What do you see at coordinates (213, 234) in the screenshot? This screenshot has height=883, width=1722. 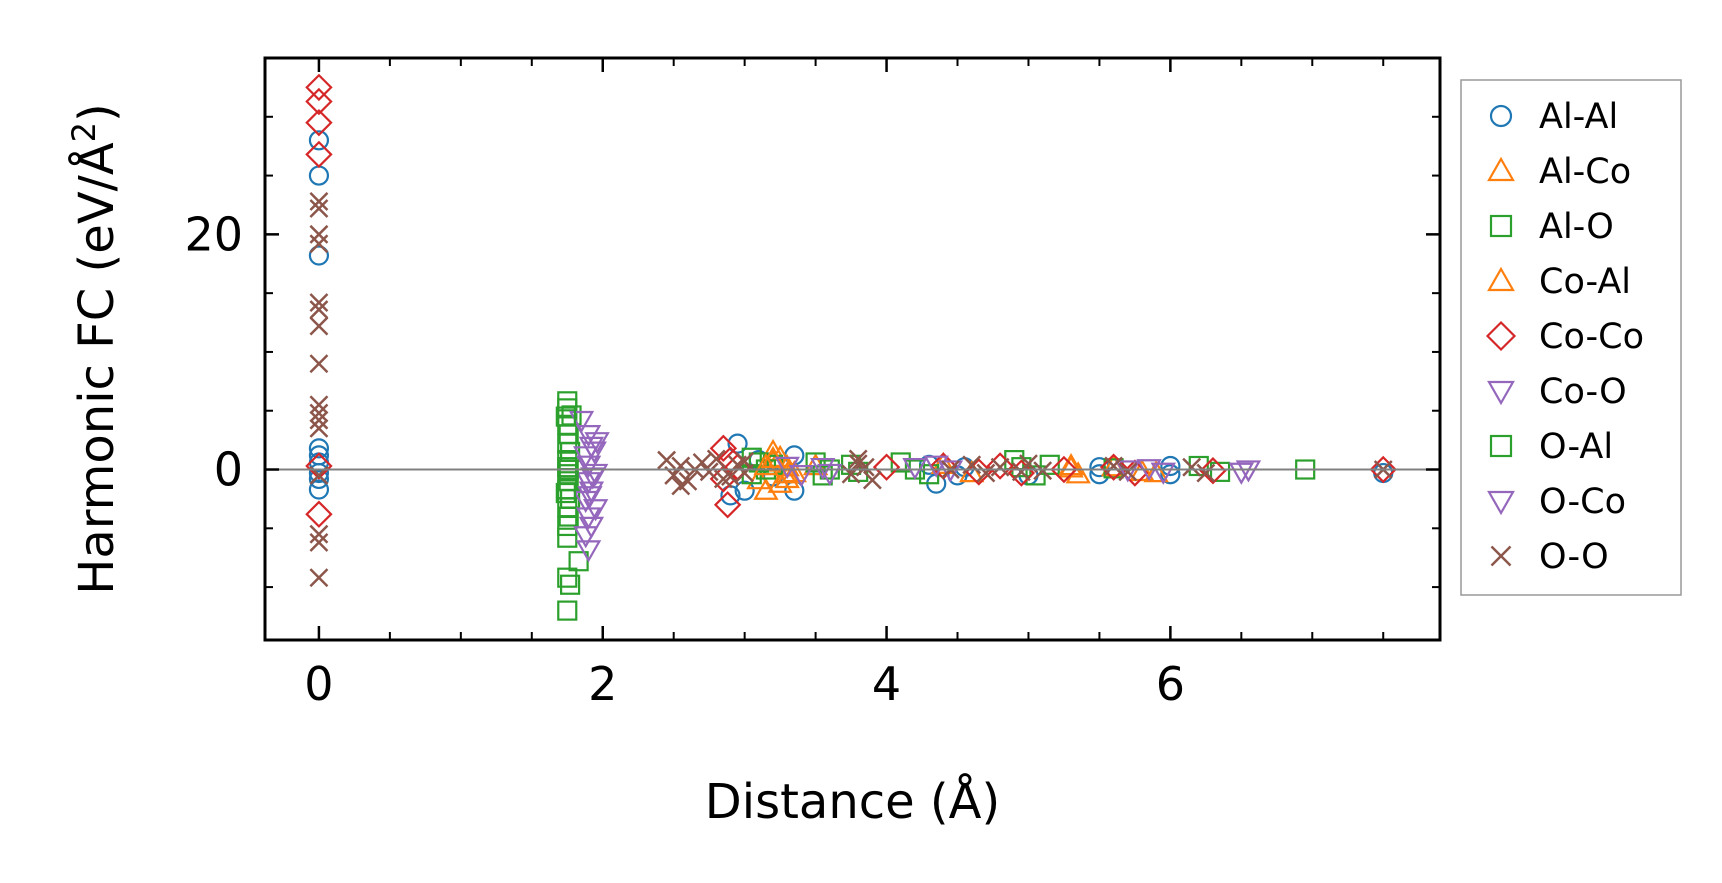 I see `y-tick-label: 20` at bounding box center [213, 234].